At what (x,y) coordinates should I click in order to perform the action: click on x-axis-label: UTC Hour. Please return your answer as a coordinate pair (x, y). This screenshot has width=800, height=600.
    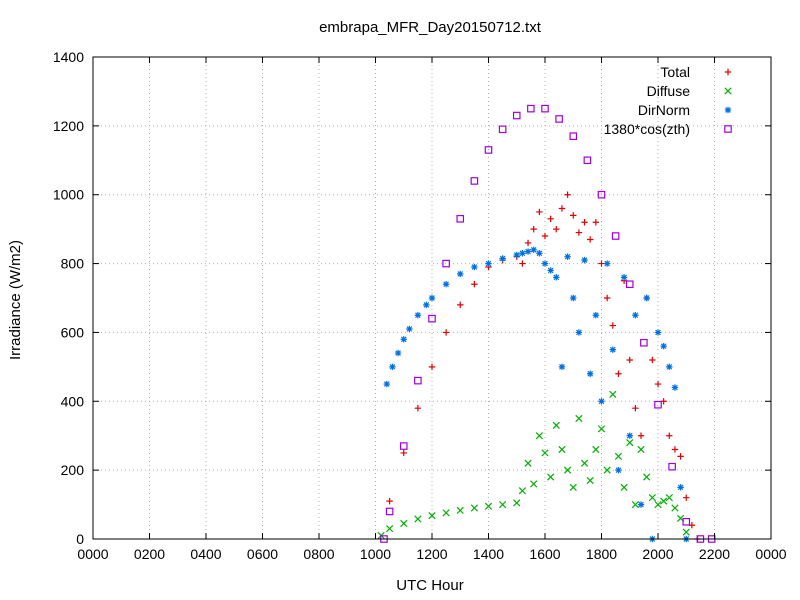
    Looking at the image, I should click on (430, 585).